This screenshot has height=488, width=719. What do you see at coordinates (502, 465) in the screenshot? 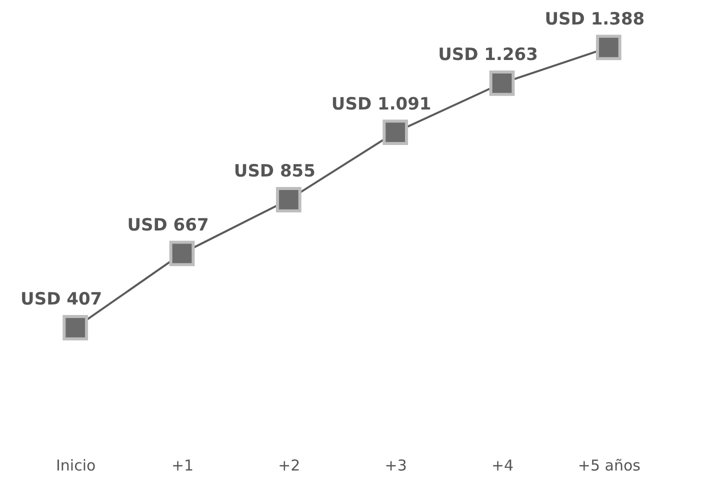
I see `x-tick-label: +4` at bounding box center [502, 465].